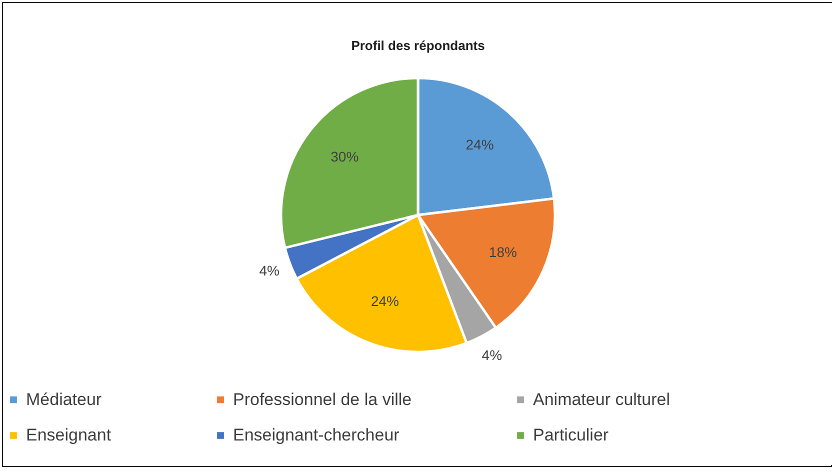 This screenshot has height=471, width=836. Describe the element at coordinates (601, 399) in the screenshot. I see `legend-label: Animateur culturel` at that location.